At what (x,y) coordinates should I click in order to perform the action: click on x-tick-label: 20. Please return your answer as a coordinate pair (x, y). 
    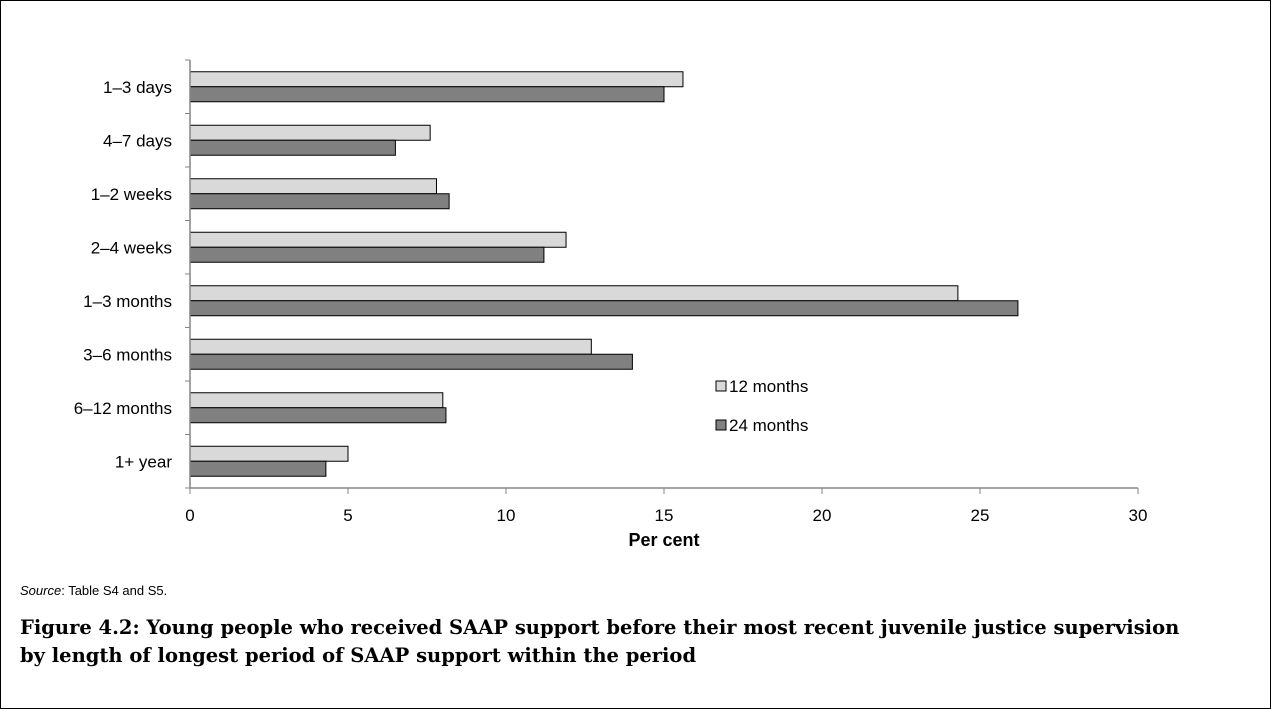
    Looking at the image, I should click on (822, 515).